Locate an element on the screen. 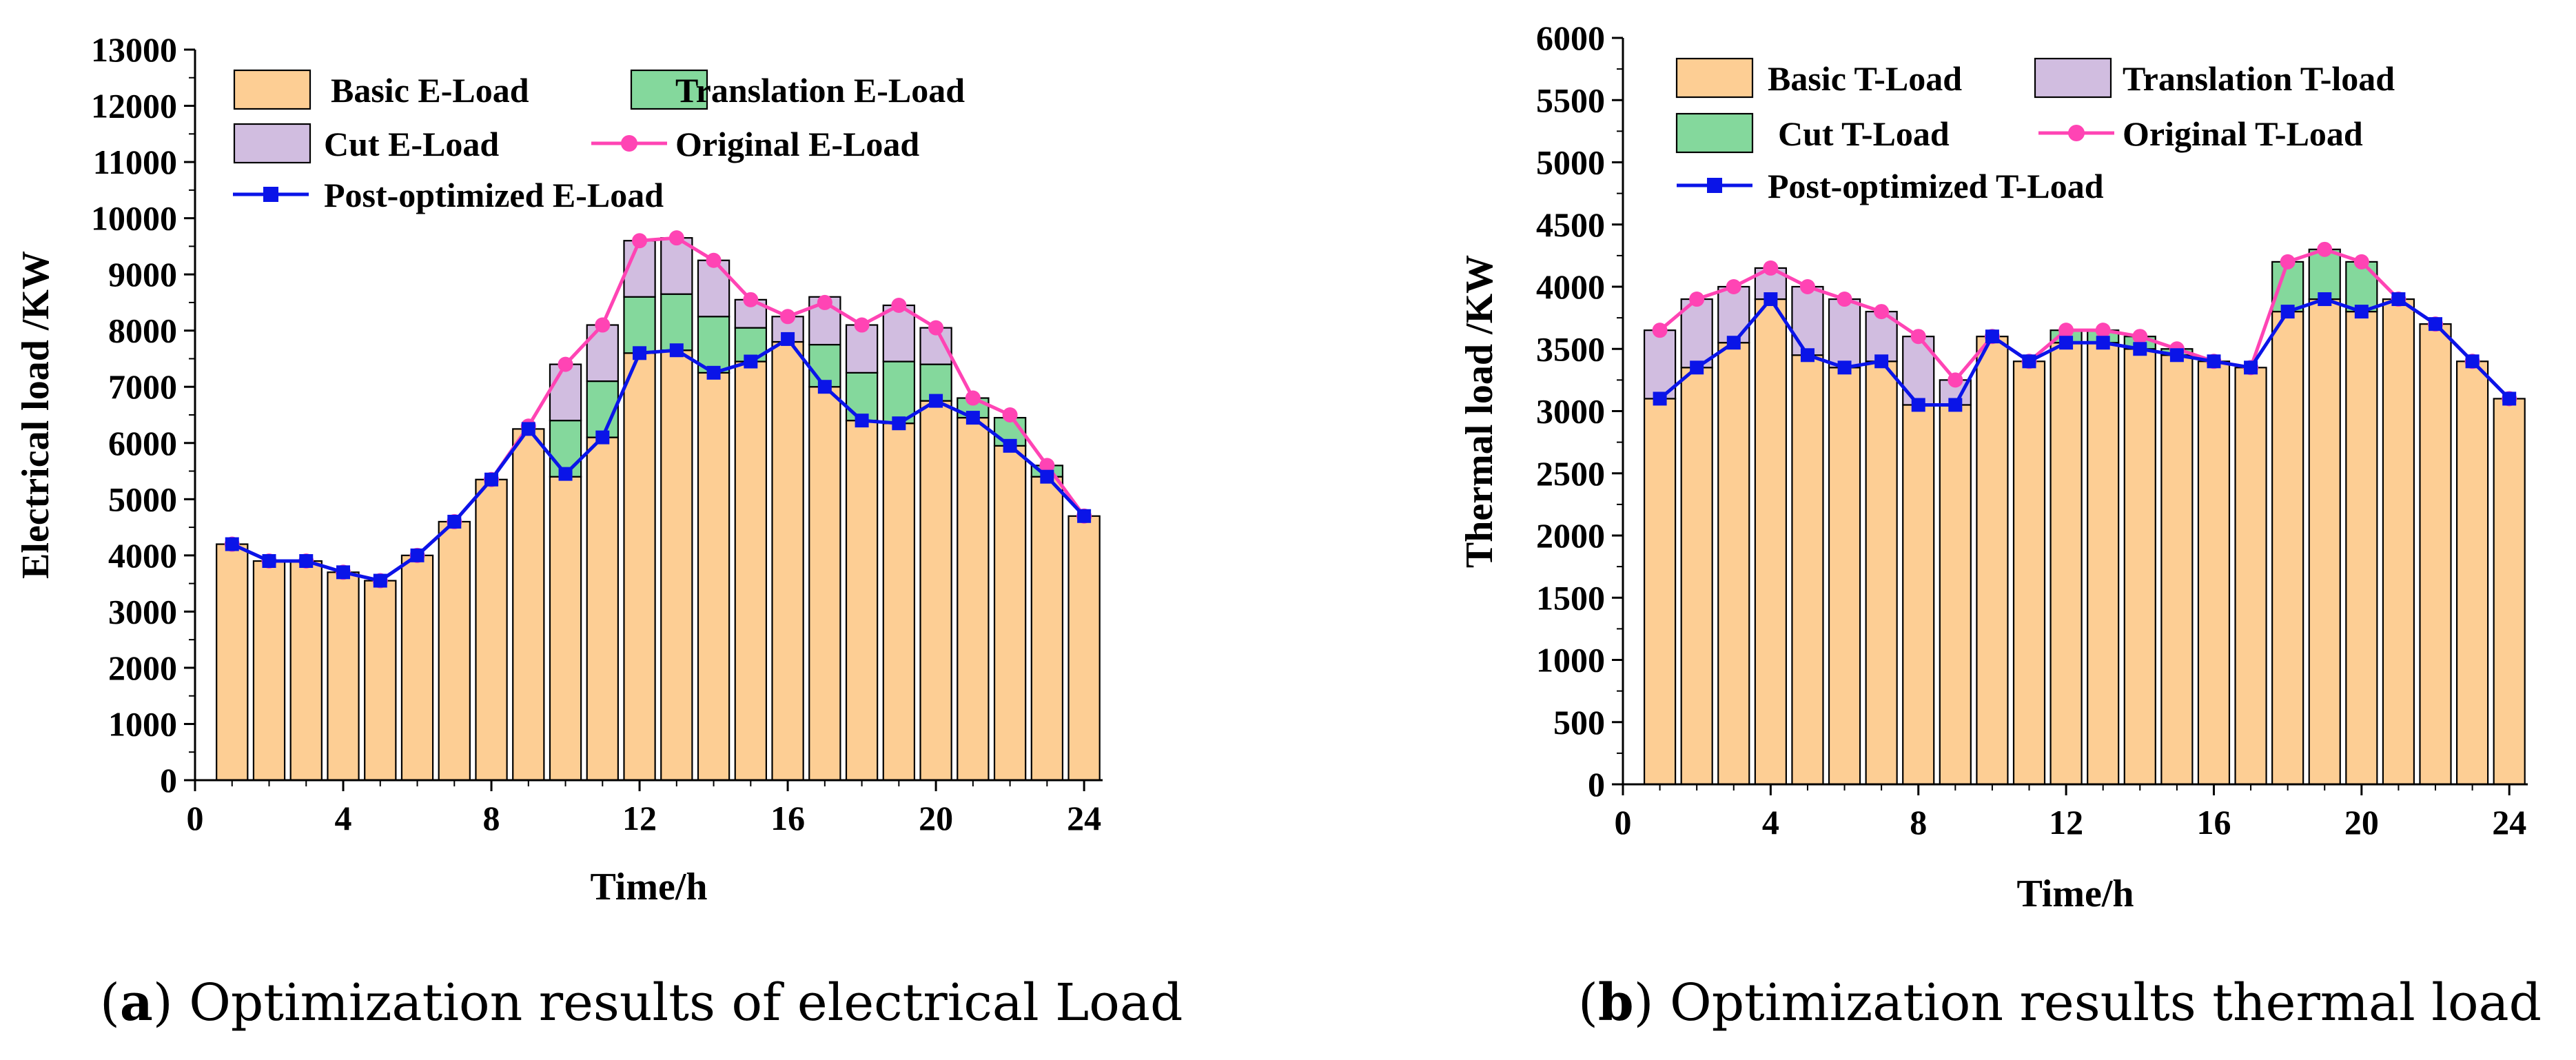  y-tick-label-8000: 8000 is located at coordinates (142, 331).